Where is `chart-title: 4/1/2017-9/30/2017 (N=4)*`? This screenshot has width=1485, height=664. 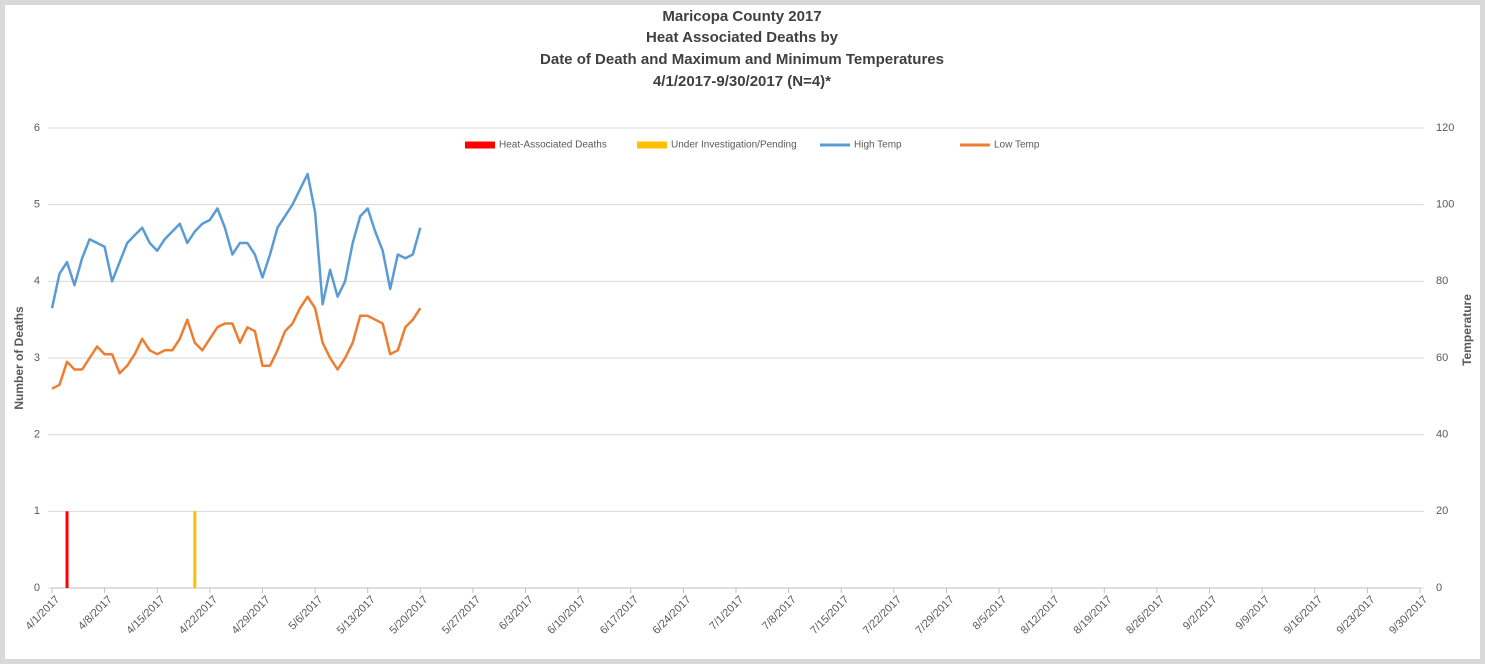
chart-title: 4/1/2017-9/30/2017 (N=4)* is located at coordinates (742, 81).